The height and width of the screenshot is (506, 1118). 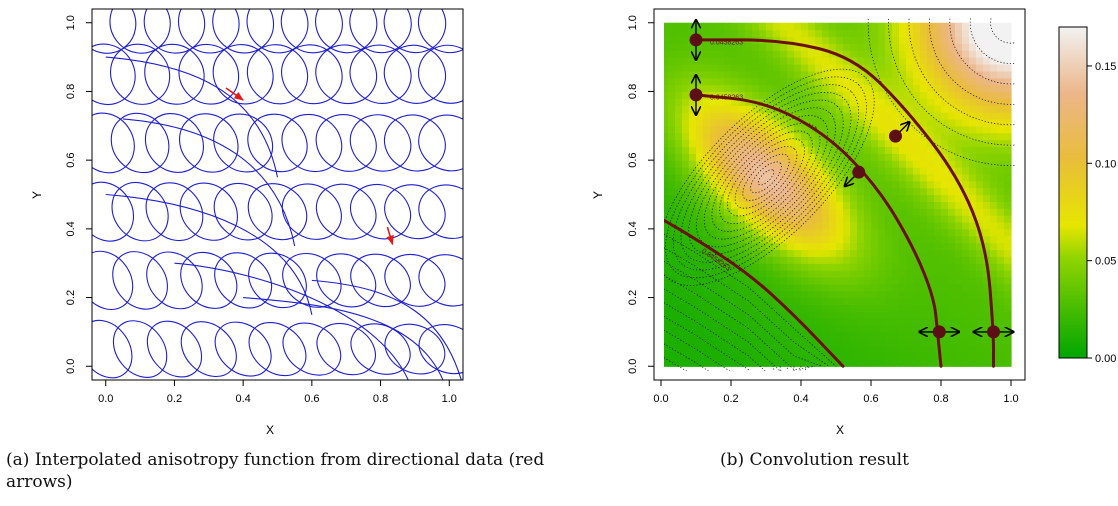 What do you see at coordinates (696, 40) in the screenshot?
I see `path-point` at bounding box center [696, 40].